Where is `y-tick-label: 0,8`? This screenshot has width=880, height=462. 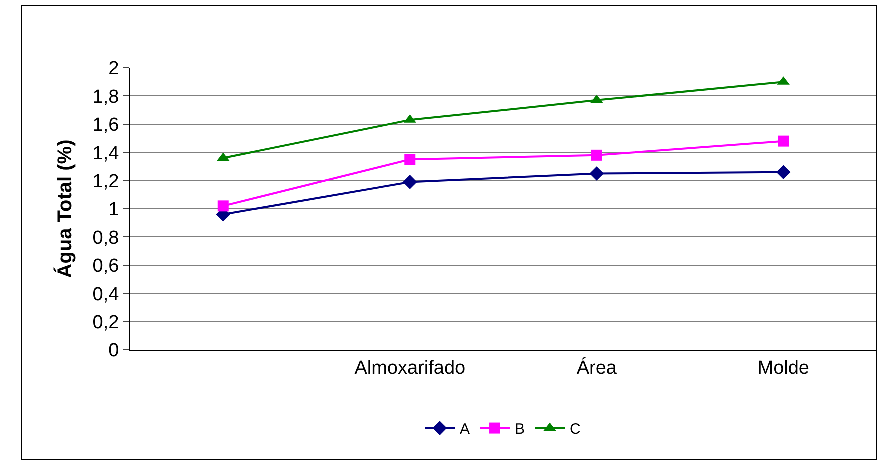
y-tick-label: 0,8 is located at coordinates (106, 238).